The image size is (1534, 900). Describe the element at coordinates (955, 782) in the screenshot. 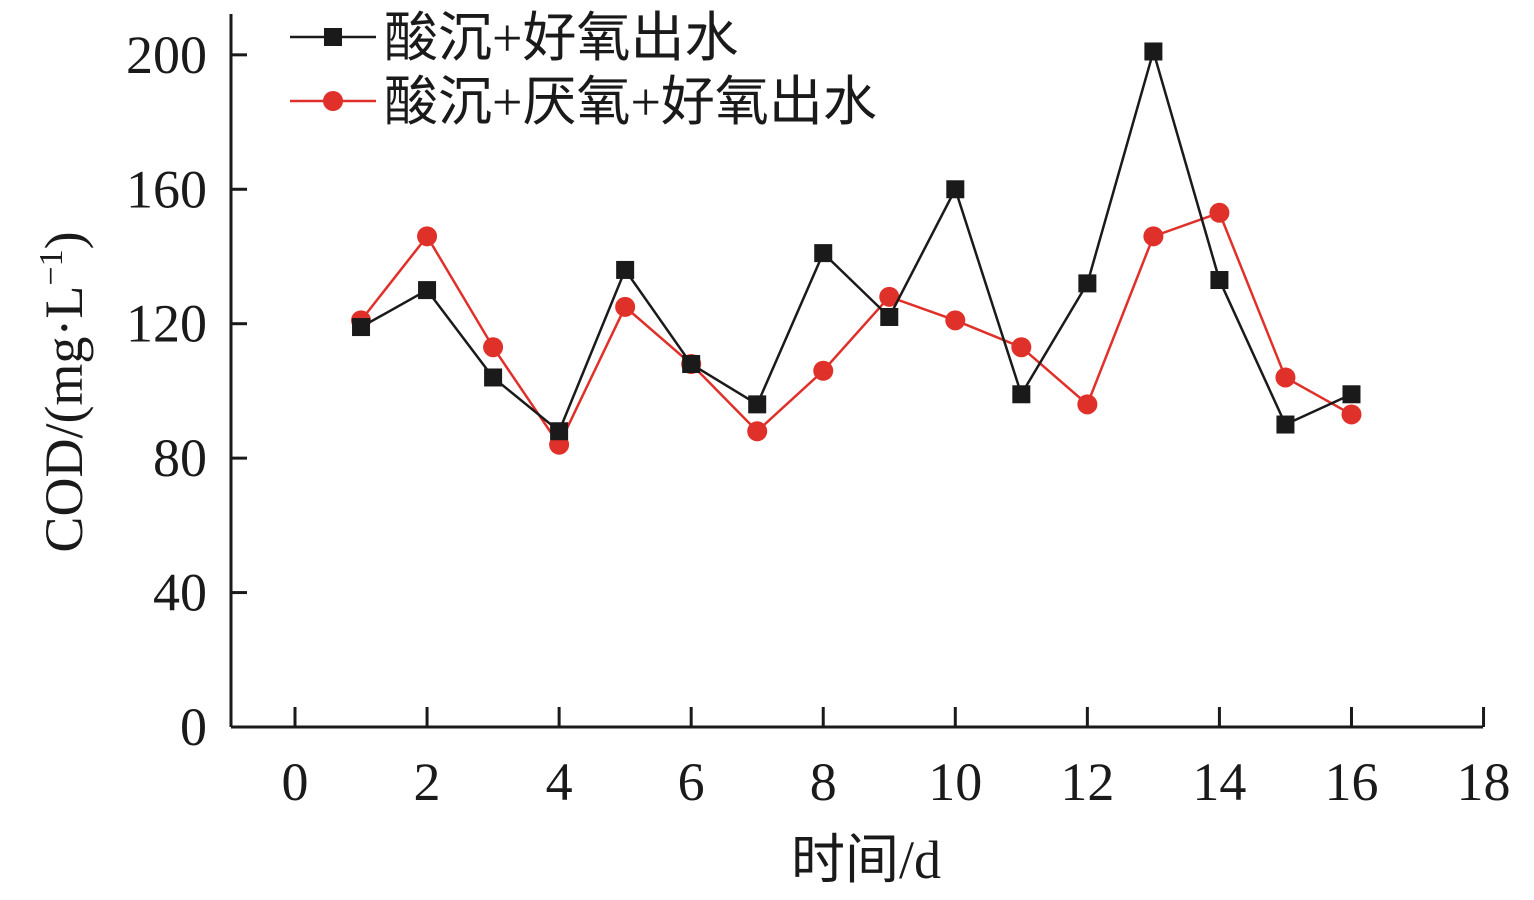

I see `x-tick-label: 10` at that location.